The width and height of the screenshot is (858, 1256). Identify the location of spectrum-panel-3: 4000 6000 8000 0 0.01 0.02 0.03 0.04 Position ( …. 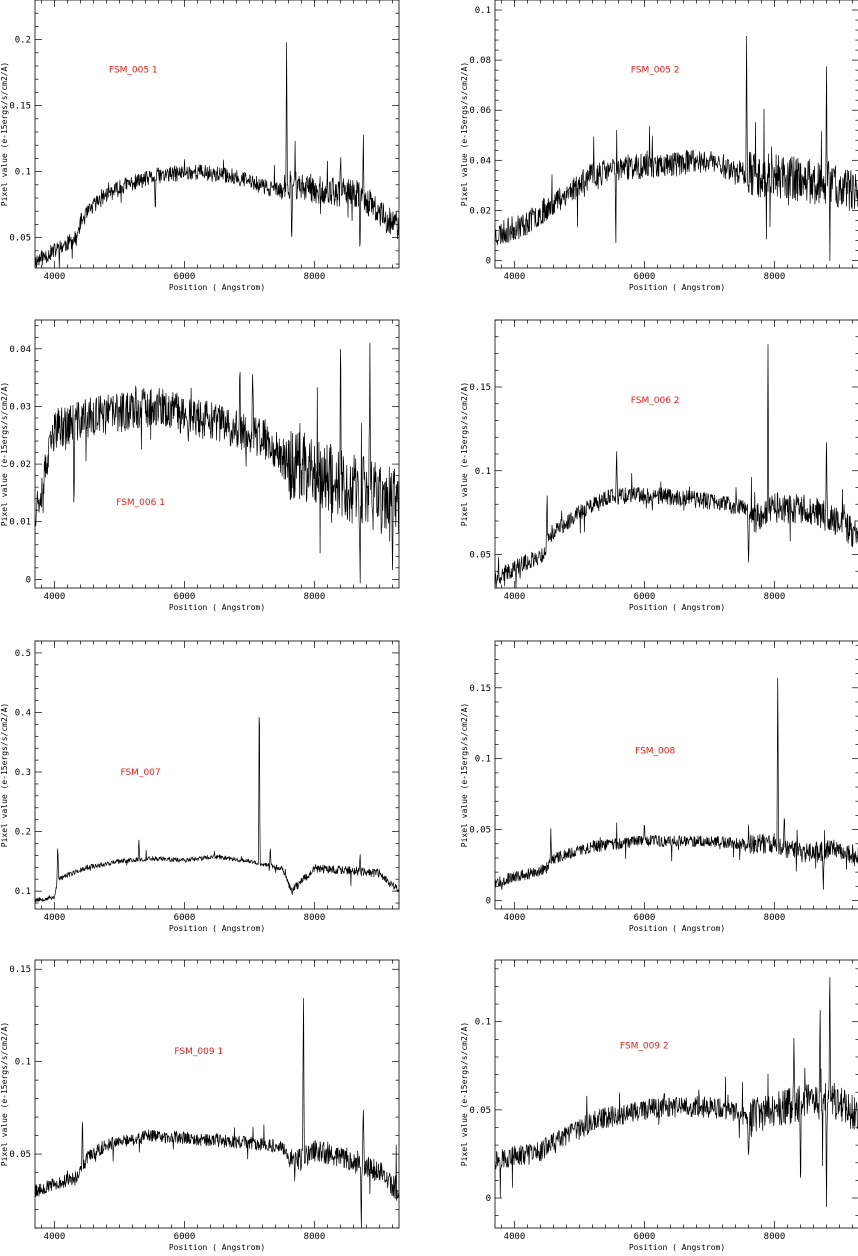
(200, 465).